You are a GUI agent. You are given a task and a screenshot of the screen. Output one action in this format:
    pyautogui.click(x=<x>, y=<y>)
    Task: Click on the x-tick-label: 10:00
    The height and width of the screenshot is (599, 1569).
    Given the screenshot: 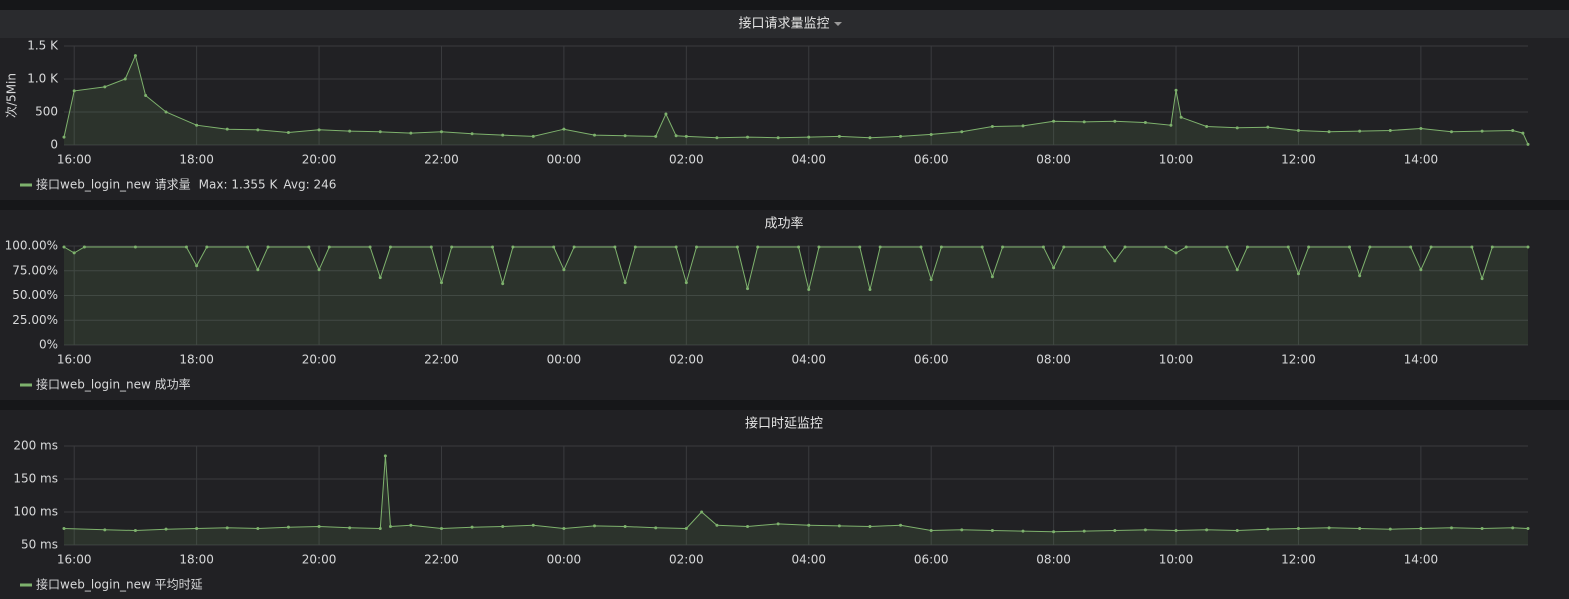 What is the action you would take?
    pyautogui.click(x=1176, y=160)
    